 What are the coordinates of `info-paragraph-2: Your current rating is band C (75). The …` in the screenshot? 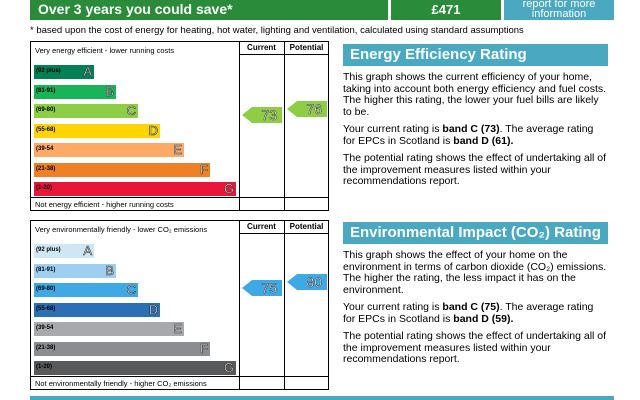 It's located at (468, 313).